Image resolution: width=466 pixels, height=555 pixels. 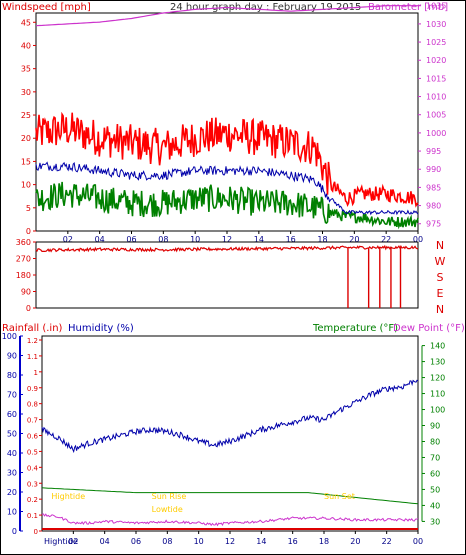 I want to click on panel1-x-axis: 02 04 06 08 10 12 14 16 18 20 22 00, so click(x=243, y=237).